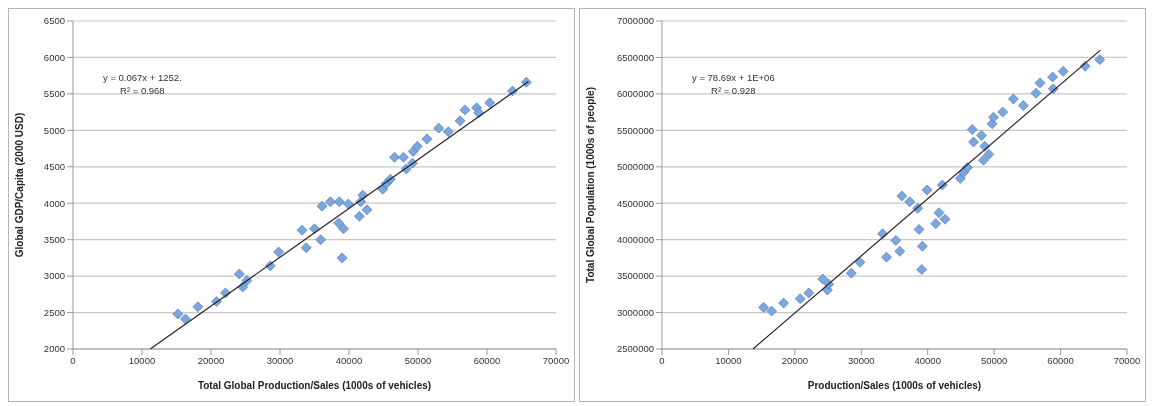 This screenshot has width=1153, height=406. Describe the element at coordinates (54, 94) in the screenshot. I see `y-tick-label: 5500` at that location.